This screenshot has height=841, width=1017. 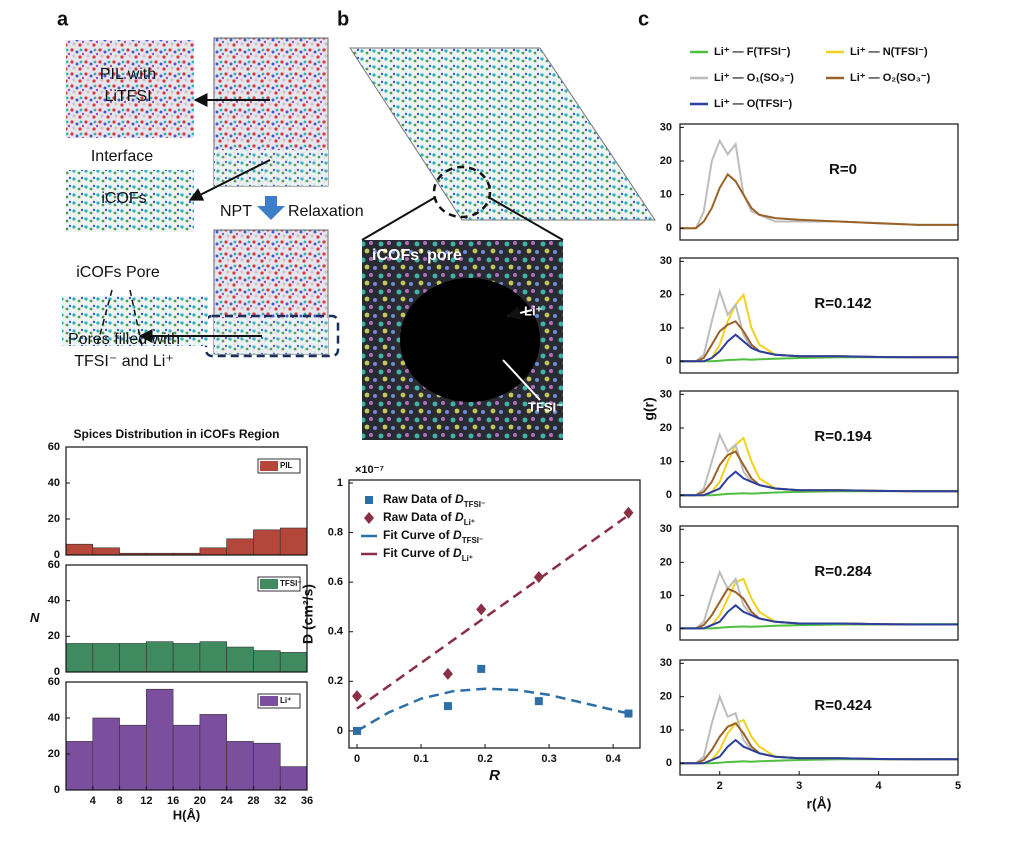 I want to click on x-tick-label: 0.1, so click(x=420, y=759).